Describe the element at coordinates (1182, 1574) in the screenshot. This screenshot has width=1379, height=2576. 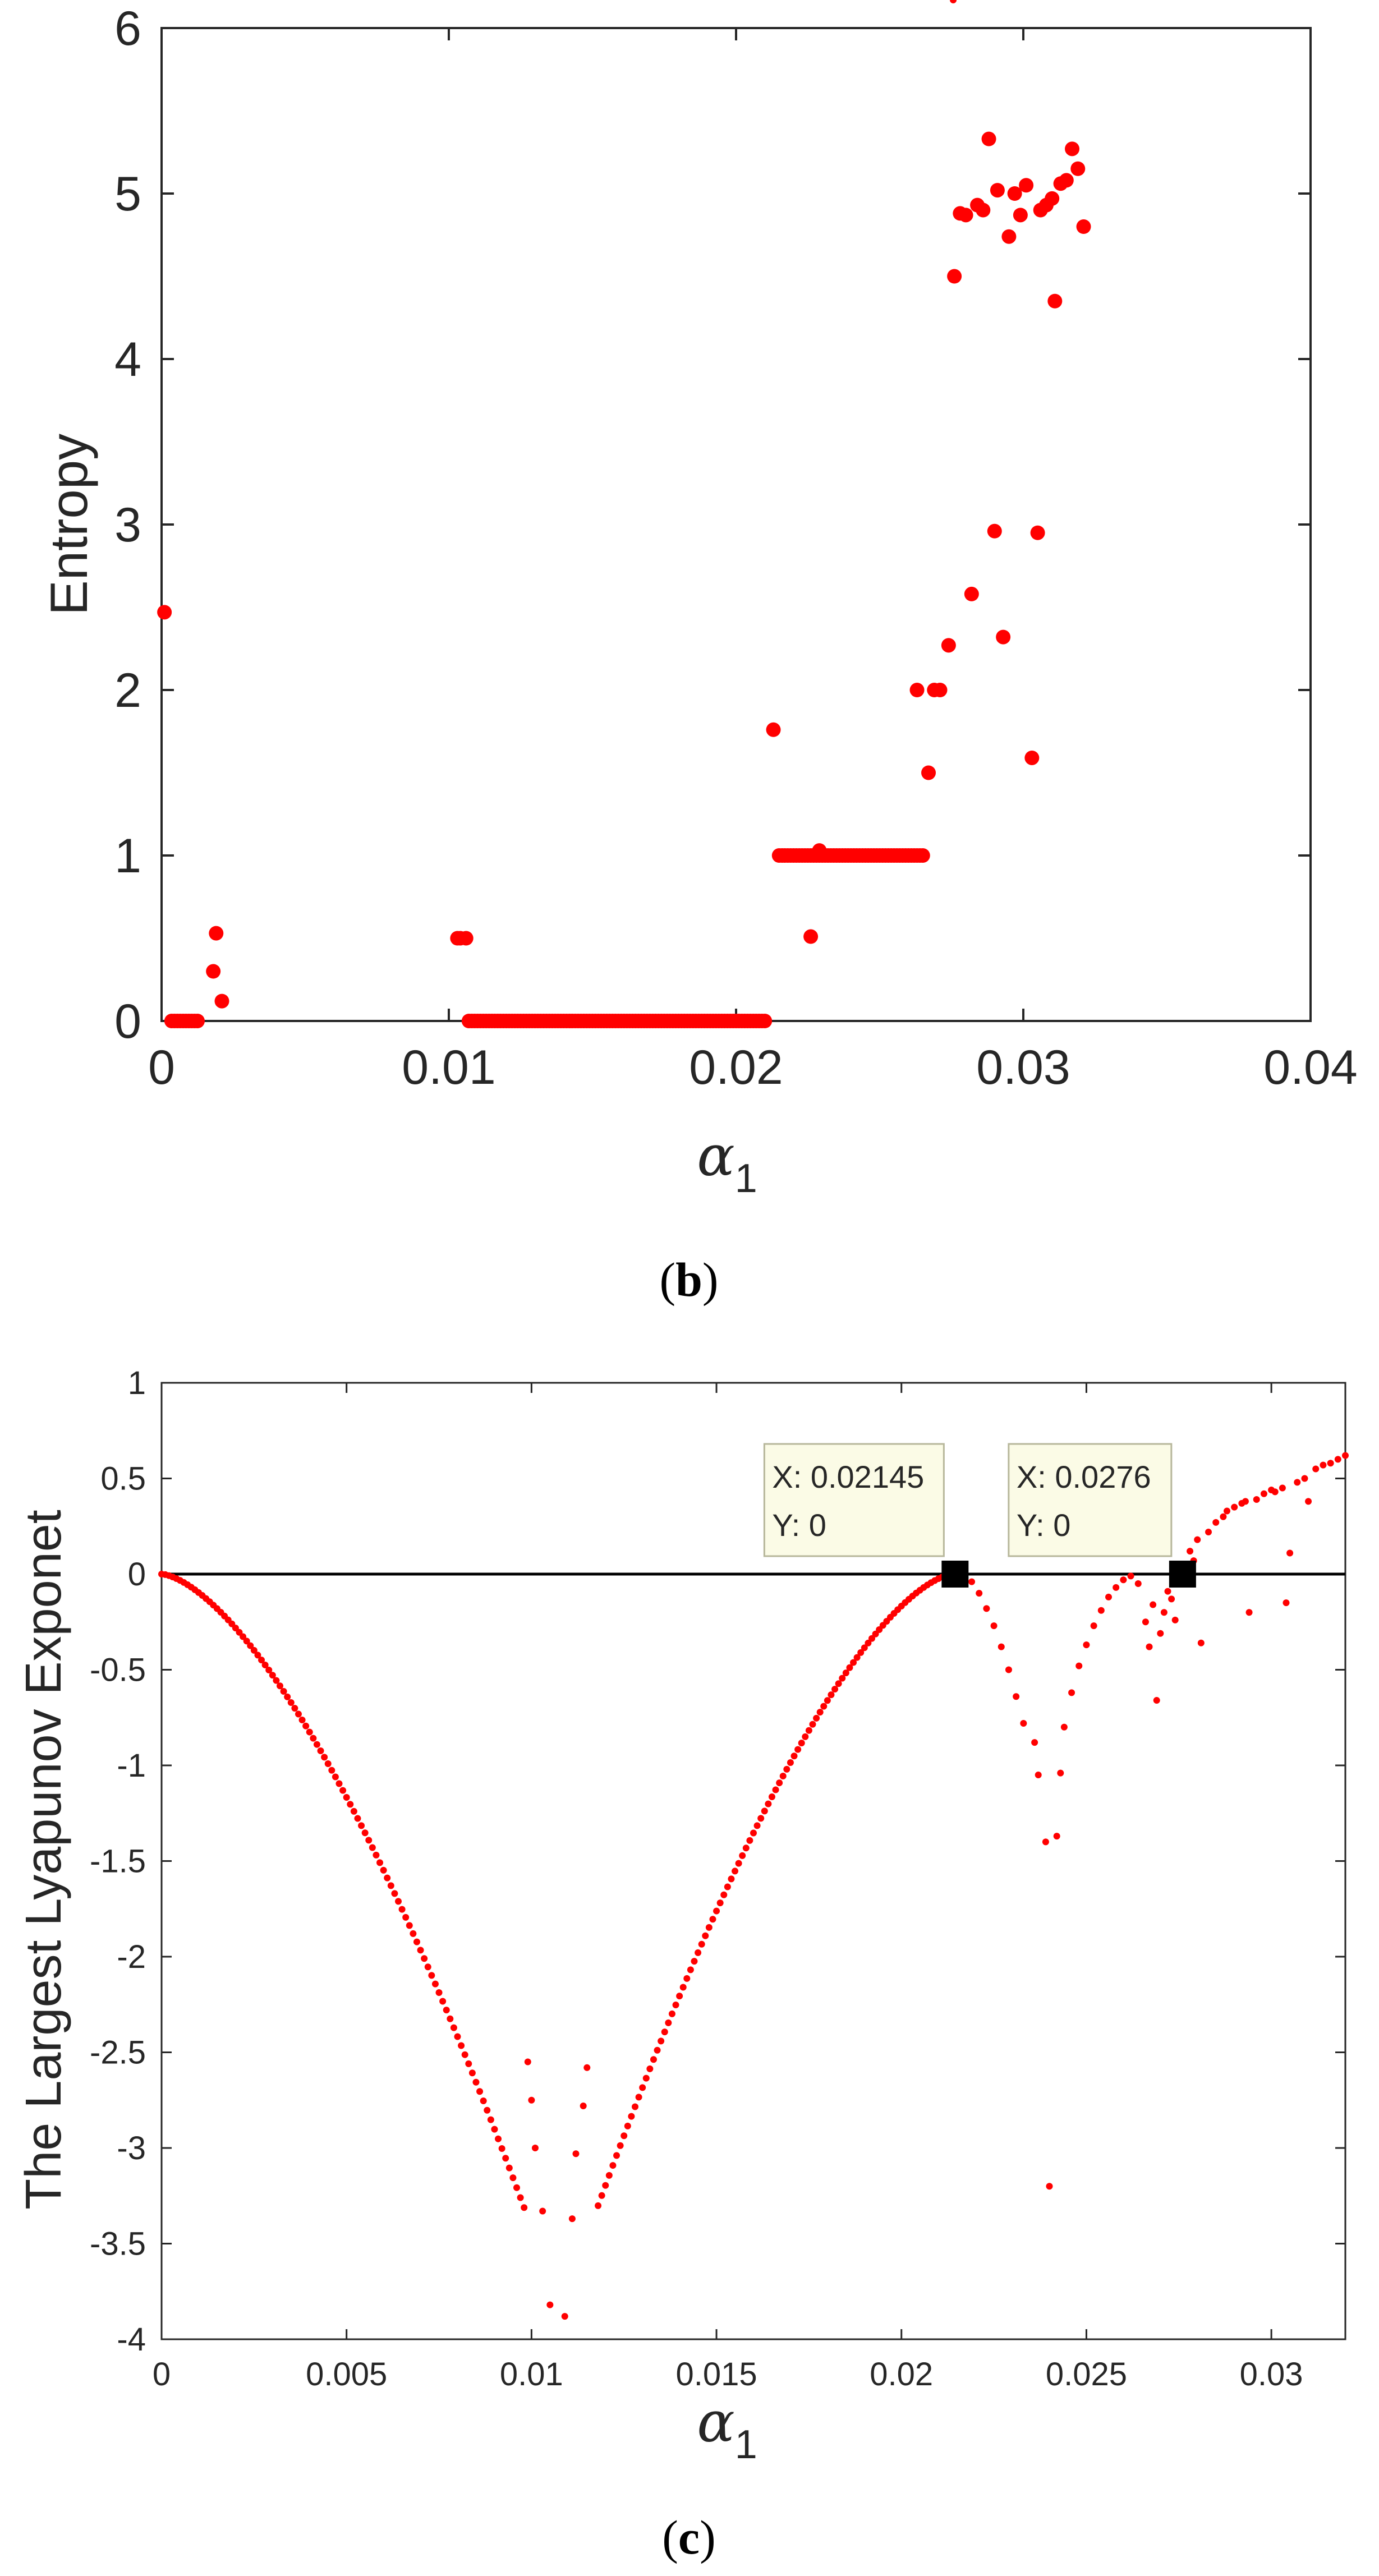
I see `datatip-2-marker` at that location.